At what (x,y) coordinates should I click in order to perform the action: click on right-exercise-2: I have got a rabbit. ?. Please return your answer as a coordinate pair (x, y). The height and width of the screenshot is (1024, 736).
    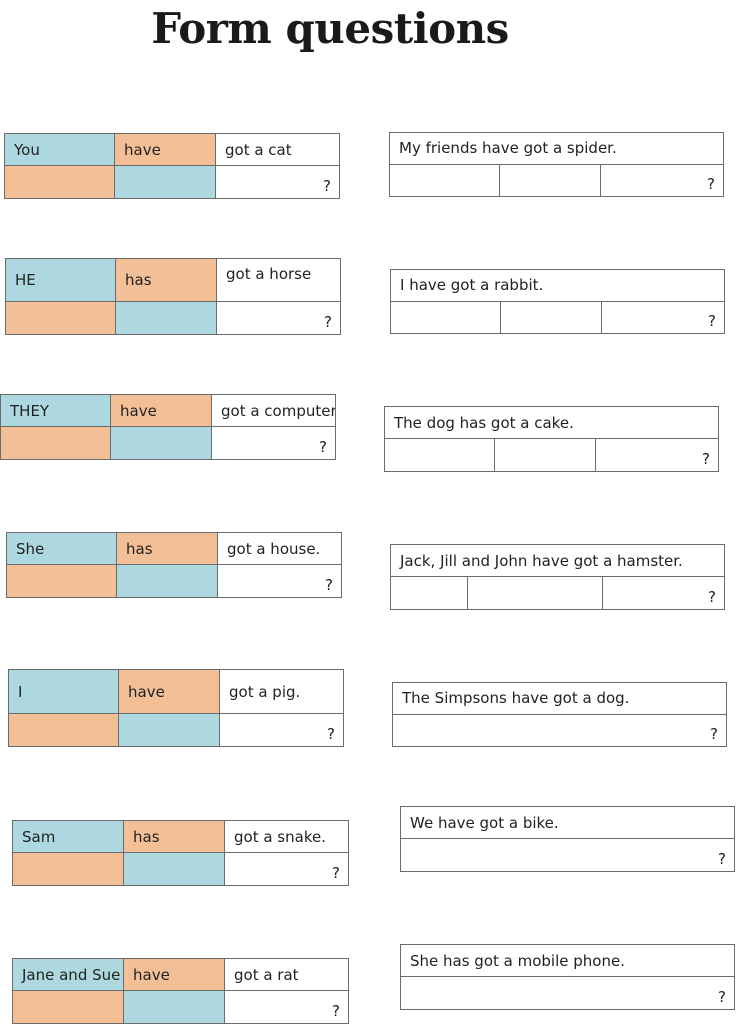
    Looking at the image, I should click on (557, 301).